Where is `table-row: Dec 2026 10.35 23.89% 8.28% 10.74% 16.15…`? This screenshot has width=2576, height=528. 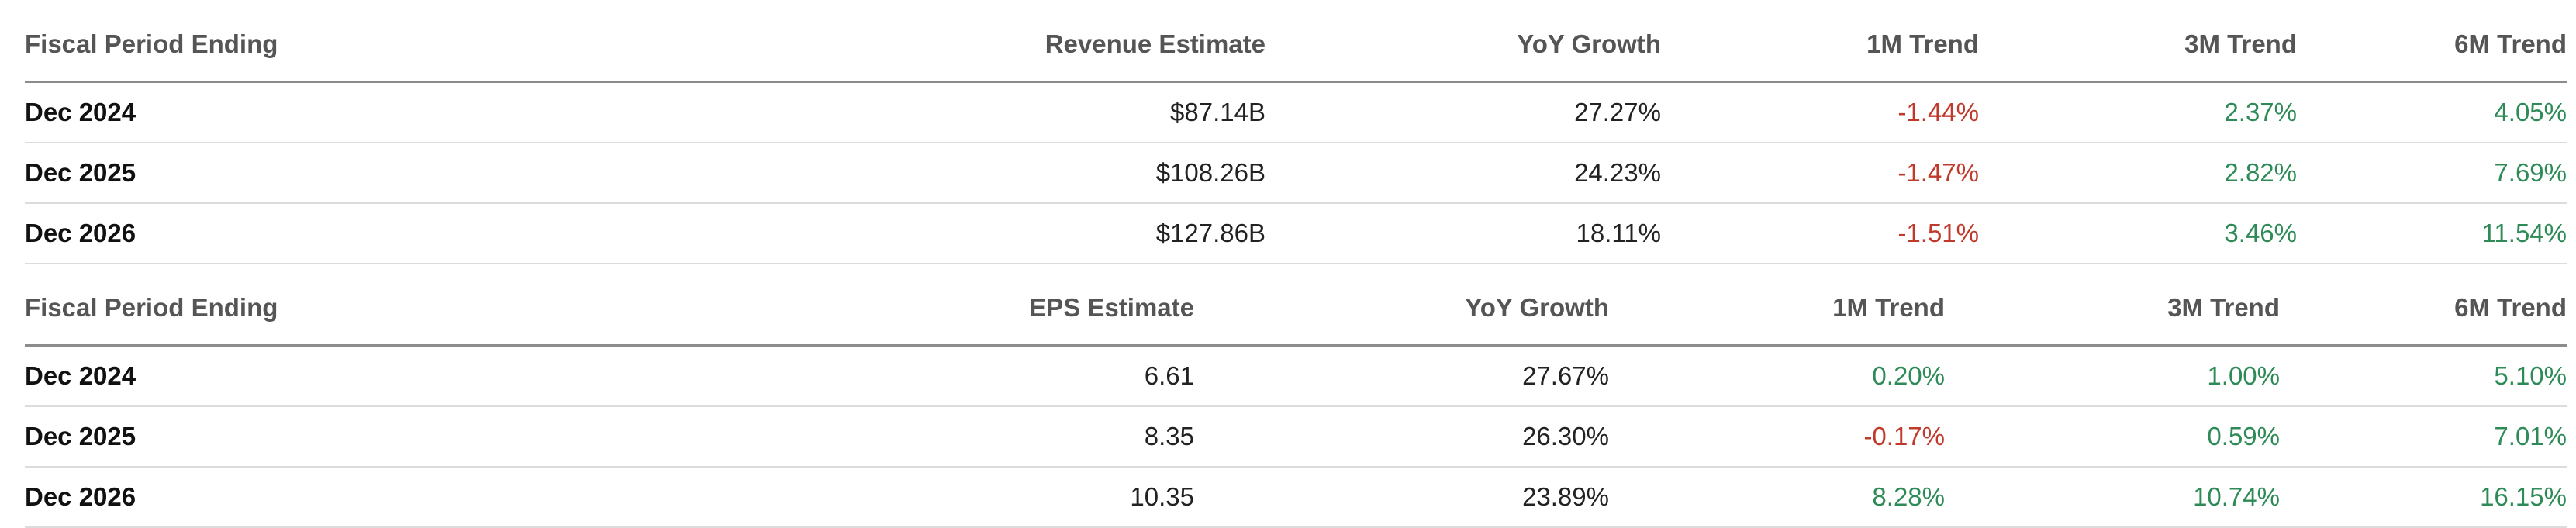 table-row: Dec 2026 10.35 23.89% 8.28% 10.74% 16.15… is located at coordinates (1296, 498).